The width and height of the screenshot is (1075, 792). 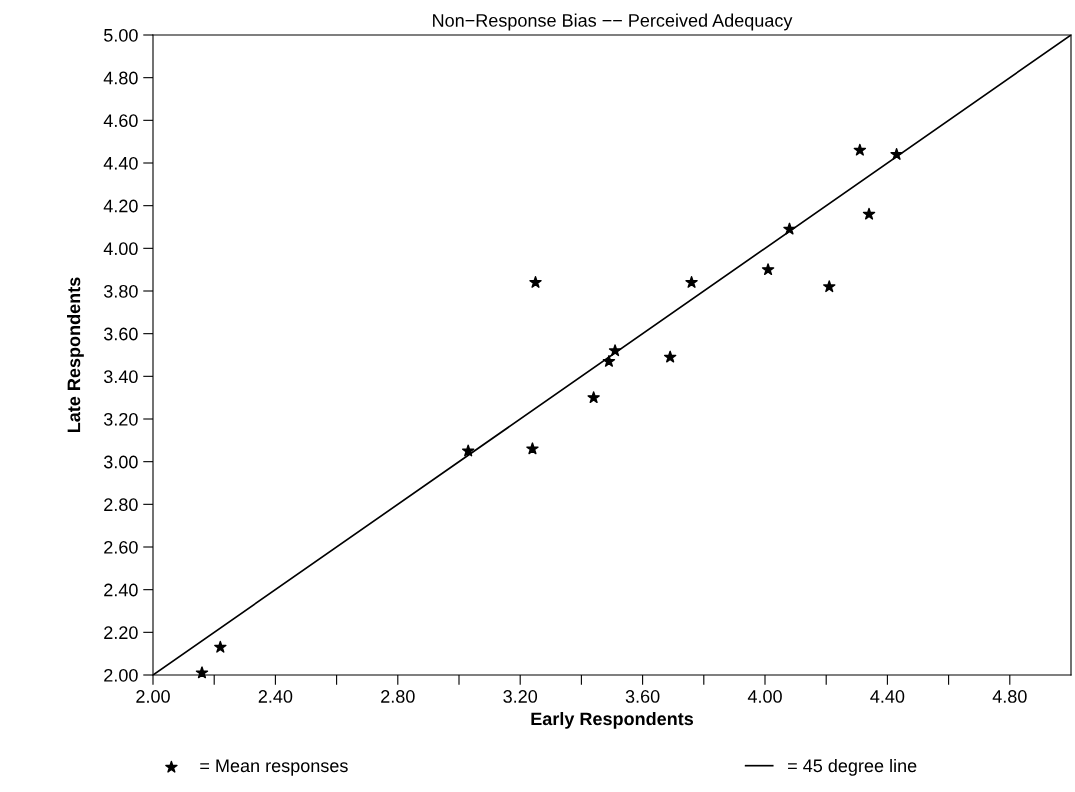 What do you see at coordinates (121, 633) in the screenshot?
I see `y-tick-label: 2.20` at bounding box center [121, 633].